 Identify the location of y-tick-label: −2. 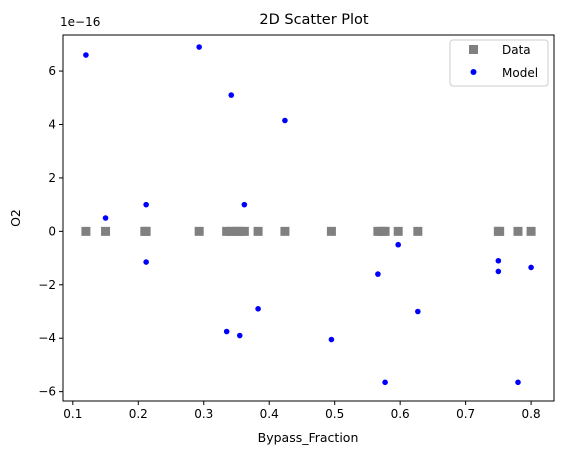
(47, 285).